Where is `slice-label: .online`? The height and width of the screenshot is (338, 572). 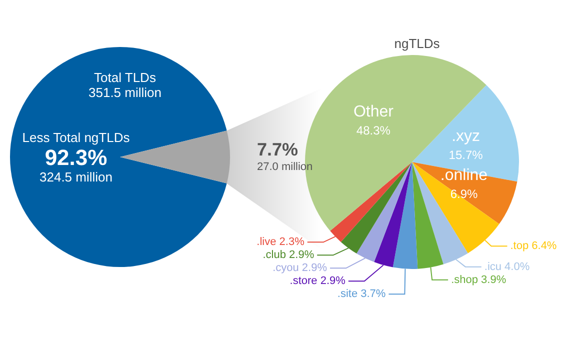 slice-label: .online is located at coordinates (464, 175).